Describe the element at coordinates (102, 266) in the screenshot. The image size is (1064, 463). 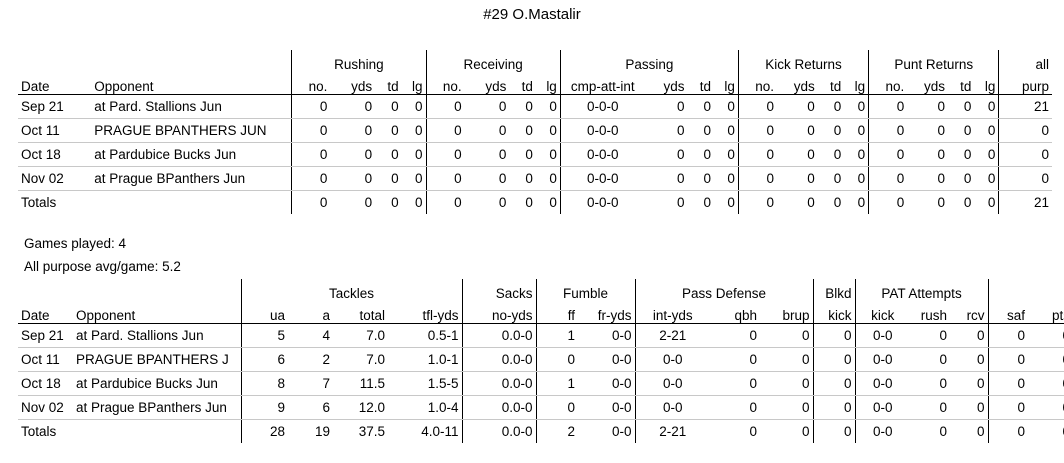
I see `all-purpose-avg: All purpose avg/game: 5.2` at that location.